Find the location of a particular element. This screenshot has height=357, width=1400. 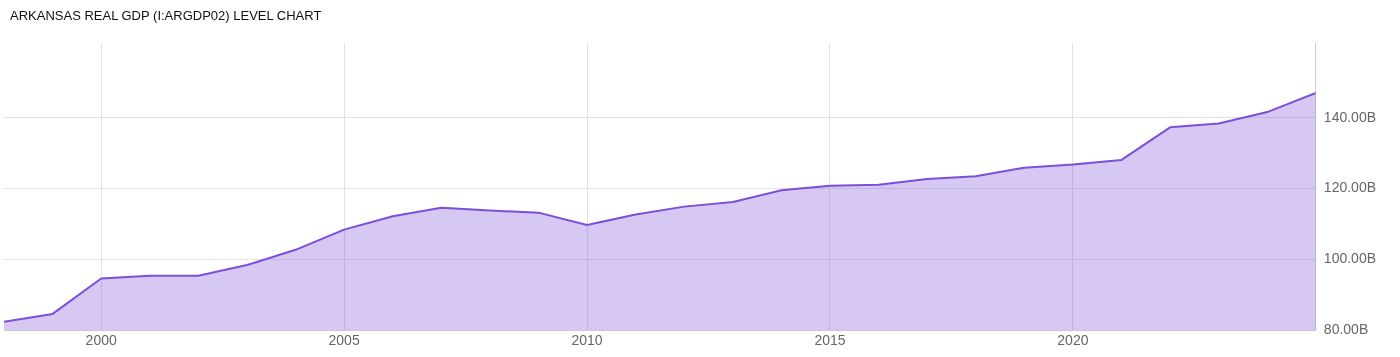

x-tick-label: 2015 is located at coordinates (830, 340).